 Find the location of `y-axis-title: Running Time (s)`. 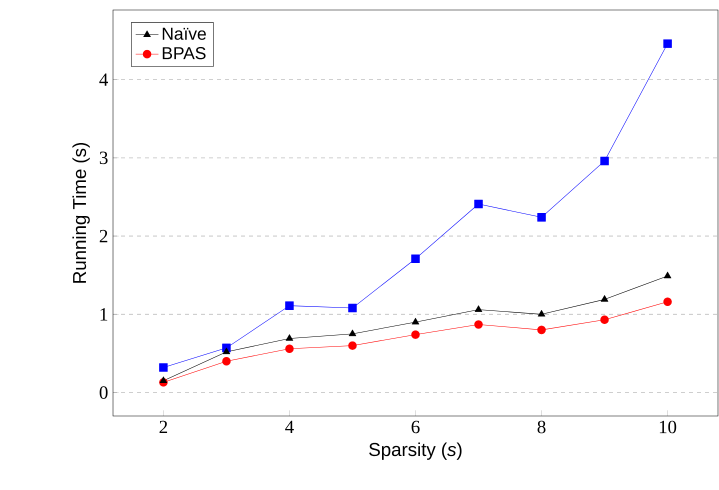

y-axis-title: Running Time (s) is located at coordinates (81, 212).